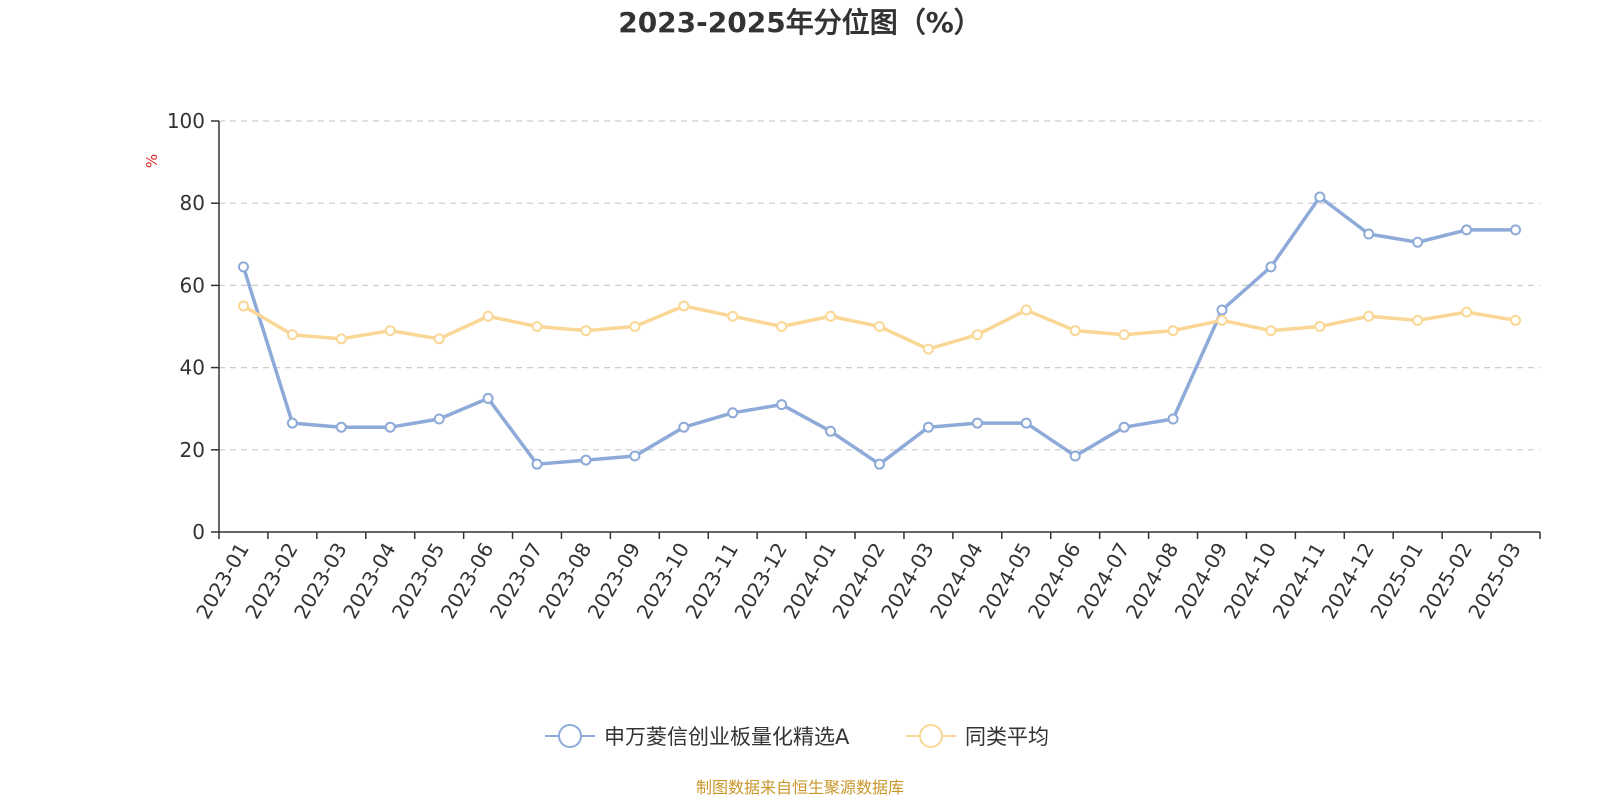 The width and height of the screenshot is (1600, 800). What do you see at coordinates (198, 532) in the screenshot?
I see `y-tick-label: 0` at bounding box center [198, 532].